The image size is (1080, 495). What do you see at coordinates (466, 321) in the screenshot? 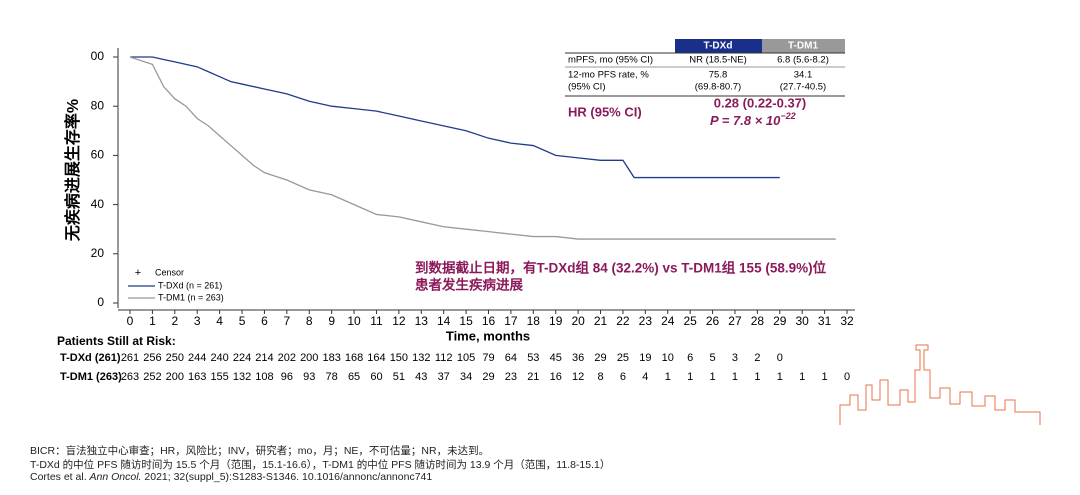
I see `x-tick-label: 15` at bounding box center [466, 321].